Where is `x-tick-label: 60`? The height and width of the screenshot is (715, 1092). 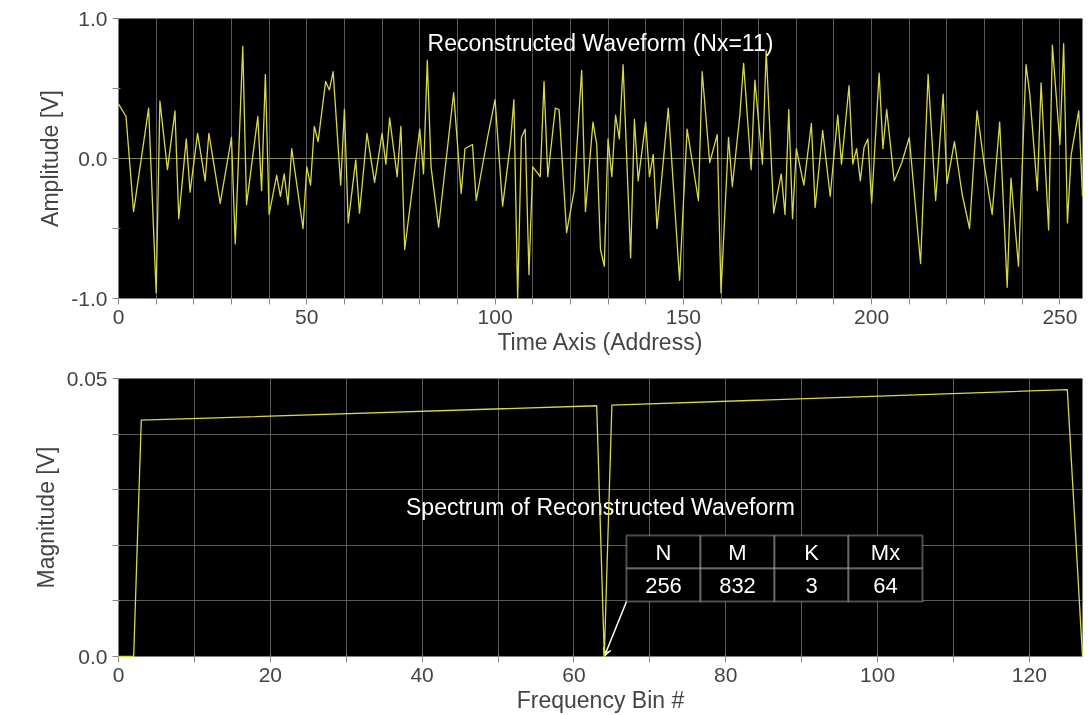
x-tick-label: 60 is located at coordinates (574, 674).